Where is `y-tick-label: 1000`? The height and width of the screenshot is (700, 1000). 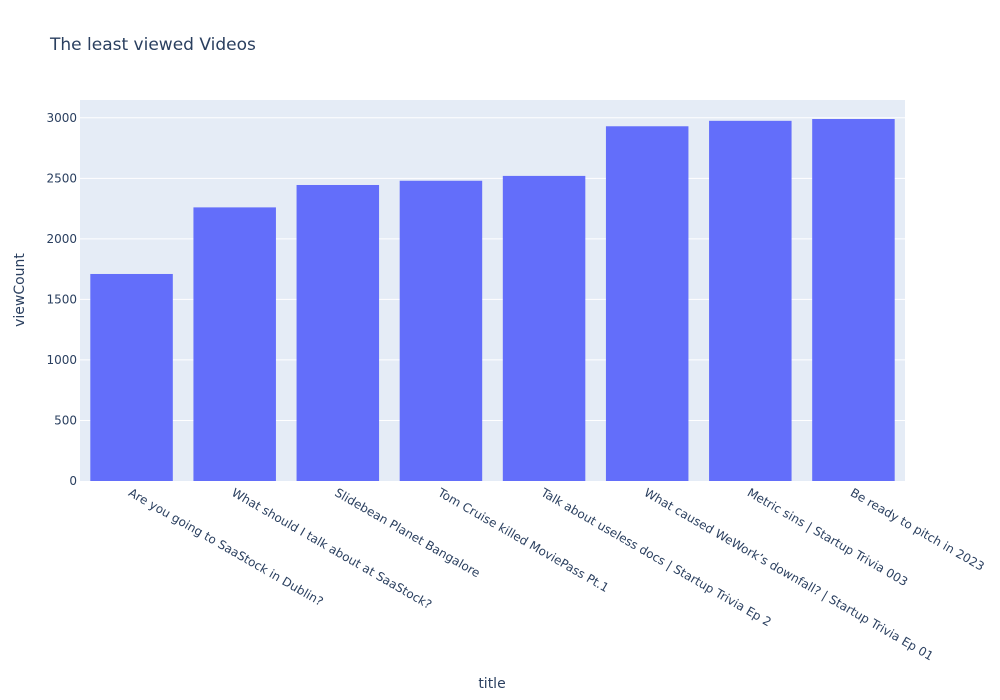 y-tick-label: 1000 is located at coordinates (61, 360).